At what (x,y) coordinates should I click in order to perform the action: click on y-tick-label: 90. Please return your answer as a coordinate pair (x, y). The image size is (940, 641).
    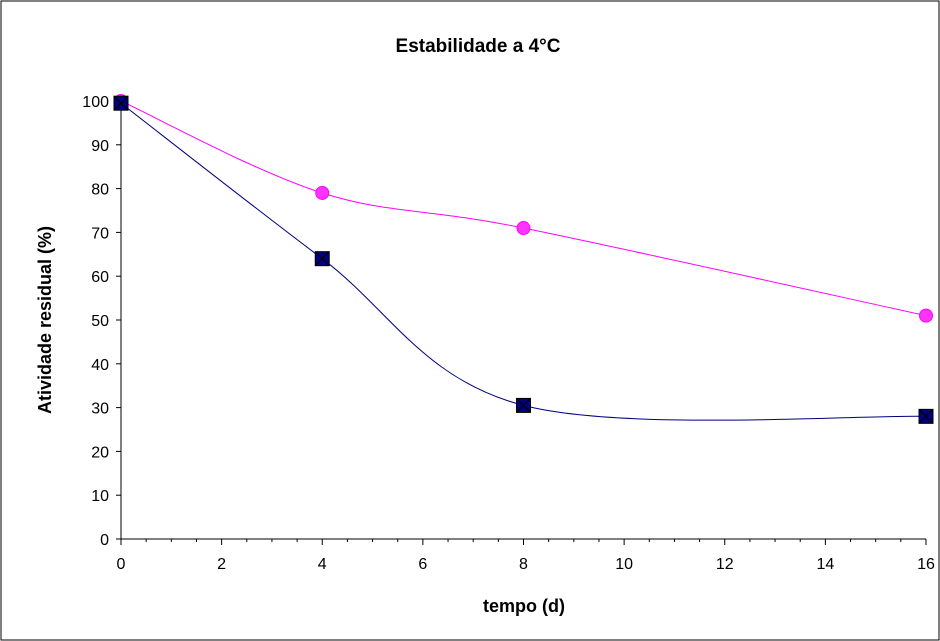
    Looking at the image, I should click on (100, 146).